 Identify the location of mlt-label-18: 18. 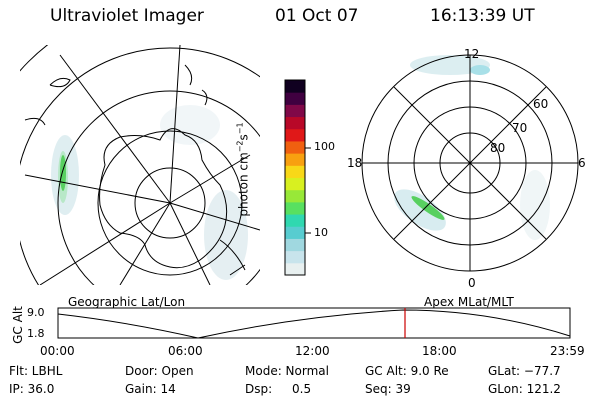
(355, 163).